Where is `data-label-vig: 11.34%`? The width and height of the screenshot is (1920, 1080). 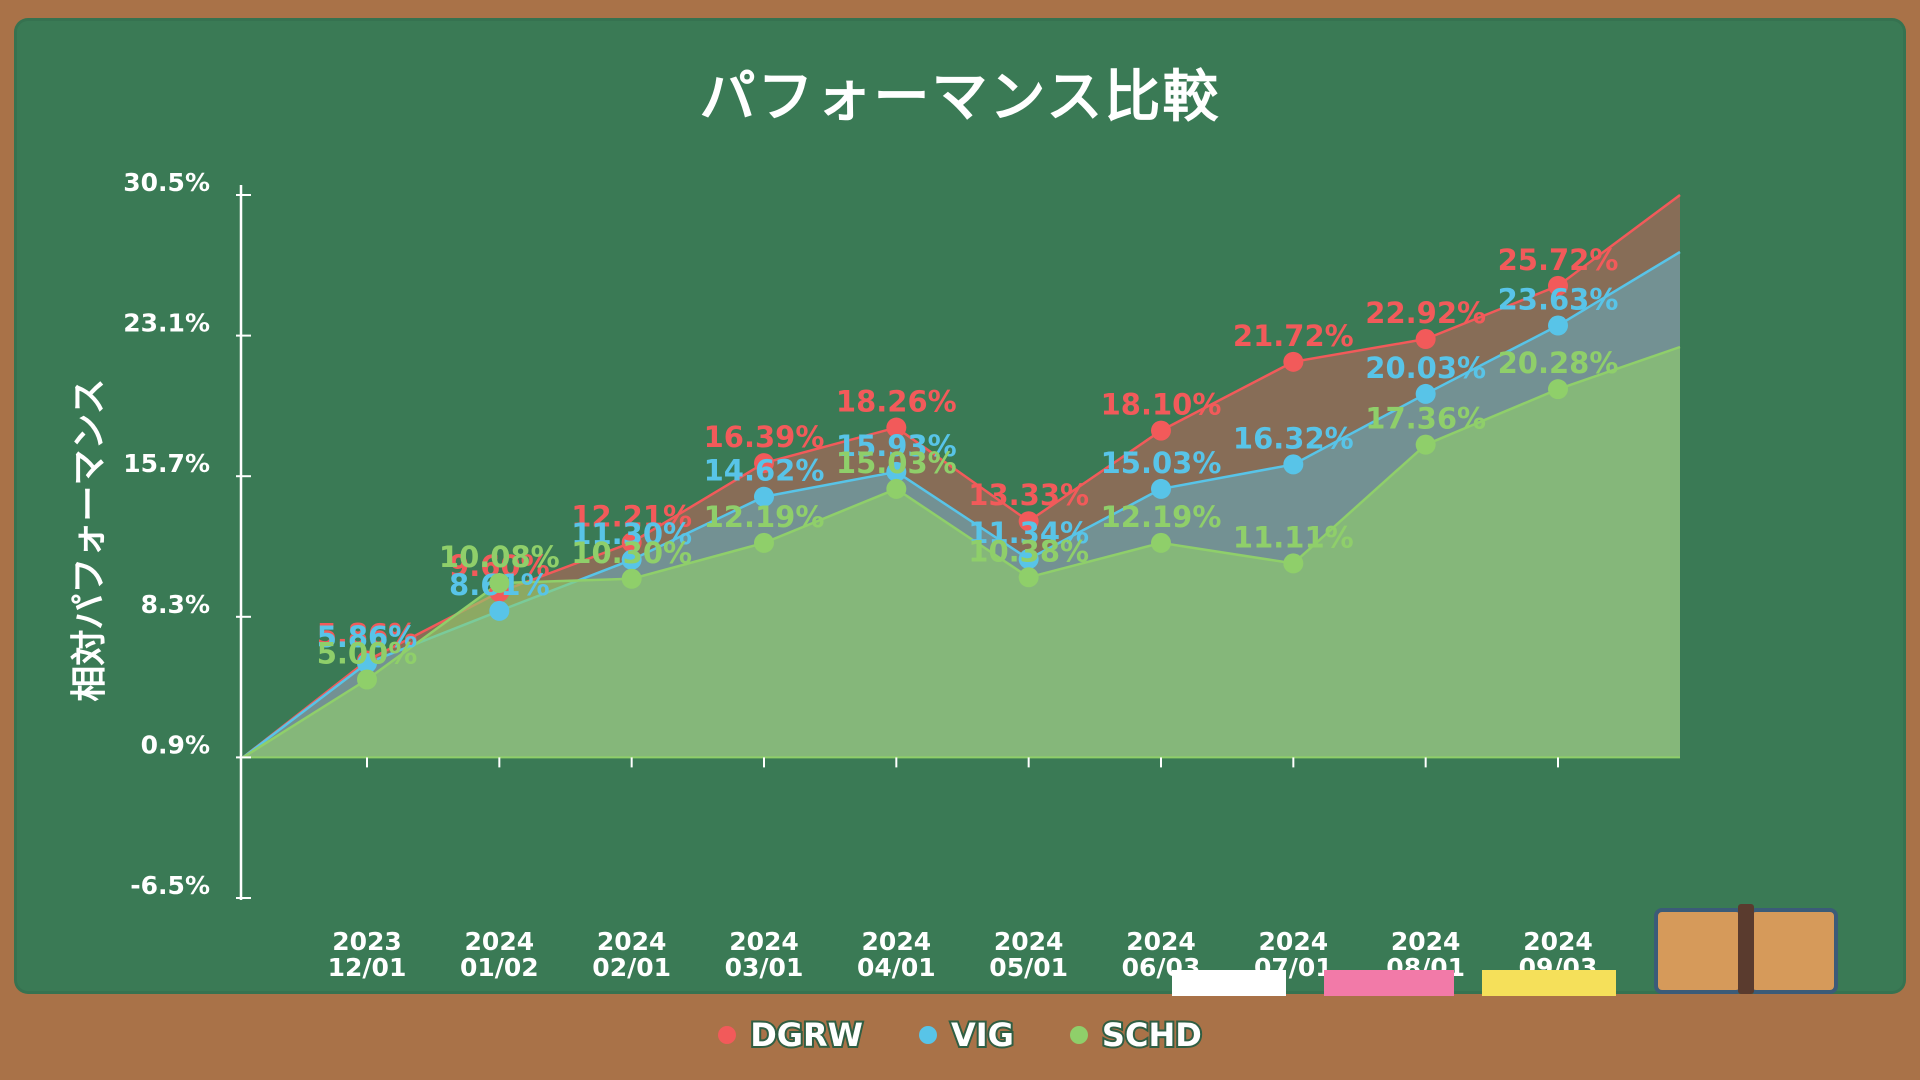 data-label-vig: 11.34% is located at coordinates (1028, 533).